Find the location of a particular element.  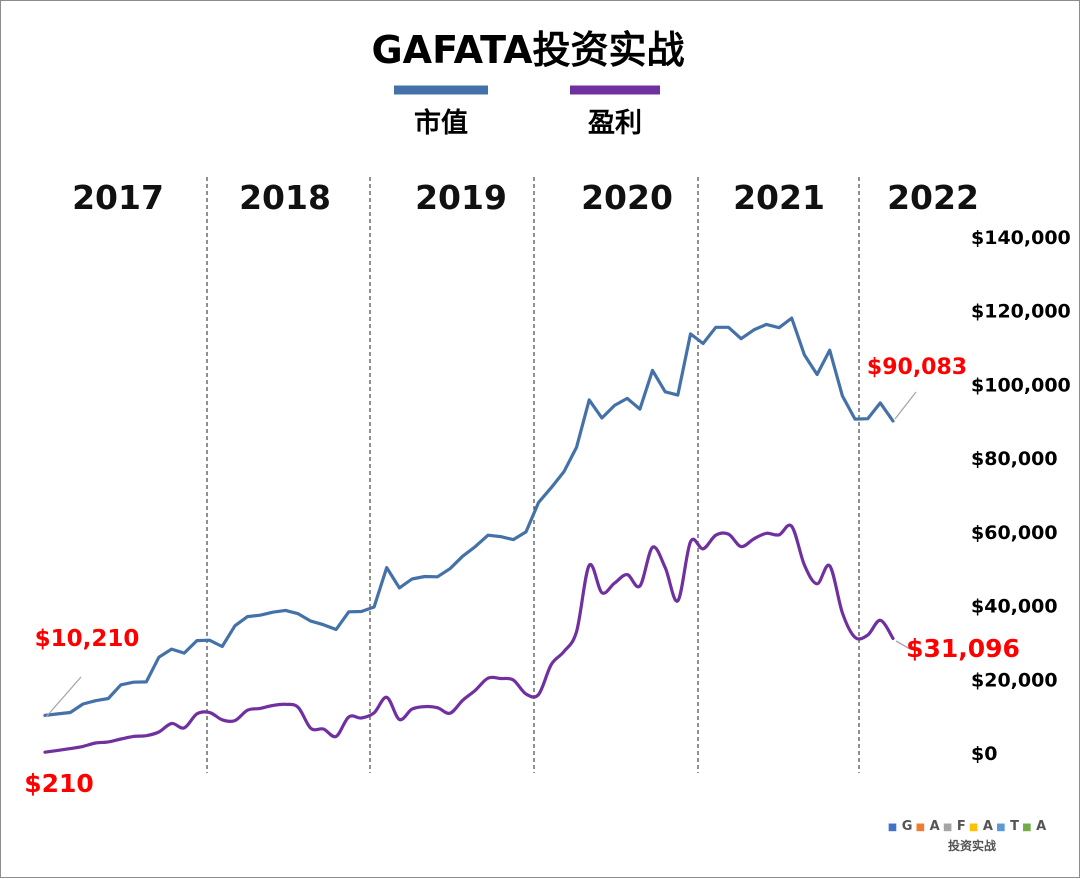

year-label-2021: 2021 is located at coordinates (779, 197).